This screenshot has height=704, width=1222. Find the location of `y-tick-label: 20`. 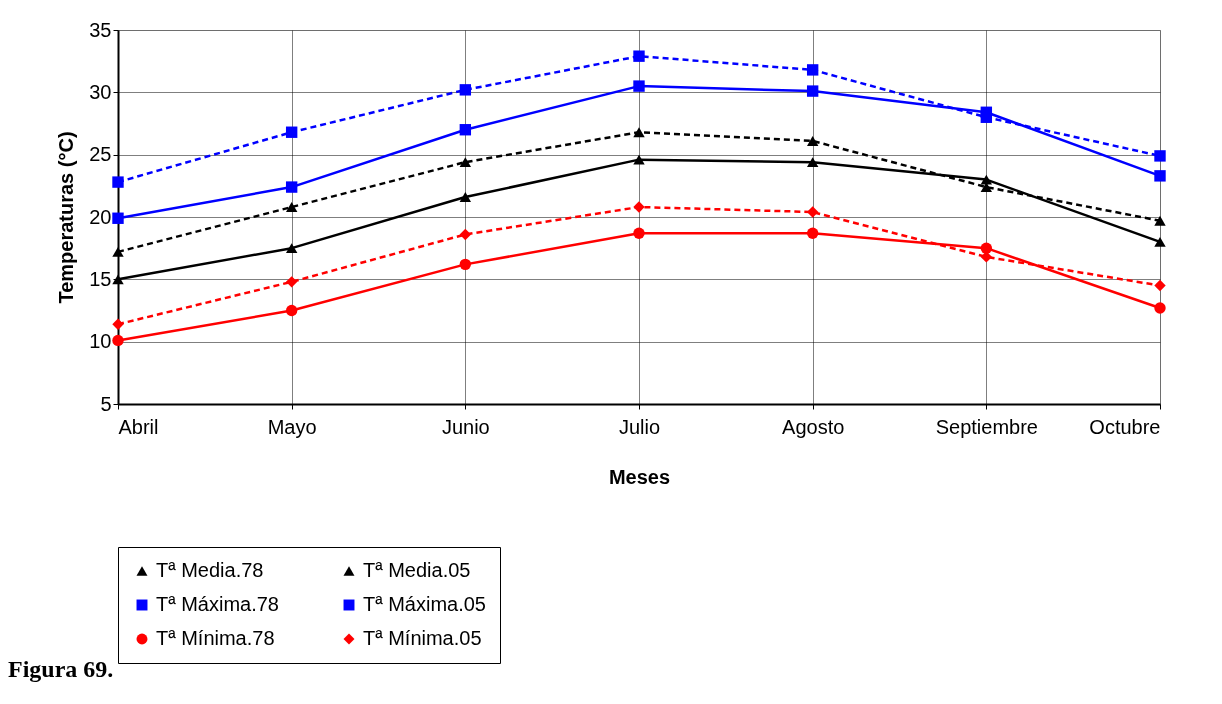

y-tick-label: 20 is located at coordinates (100, 216).